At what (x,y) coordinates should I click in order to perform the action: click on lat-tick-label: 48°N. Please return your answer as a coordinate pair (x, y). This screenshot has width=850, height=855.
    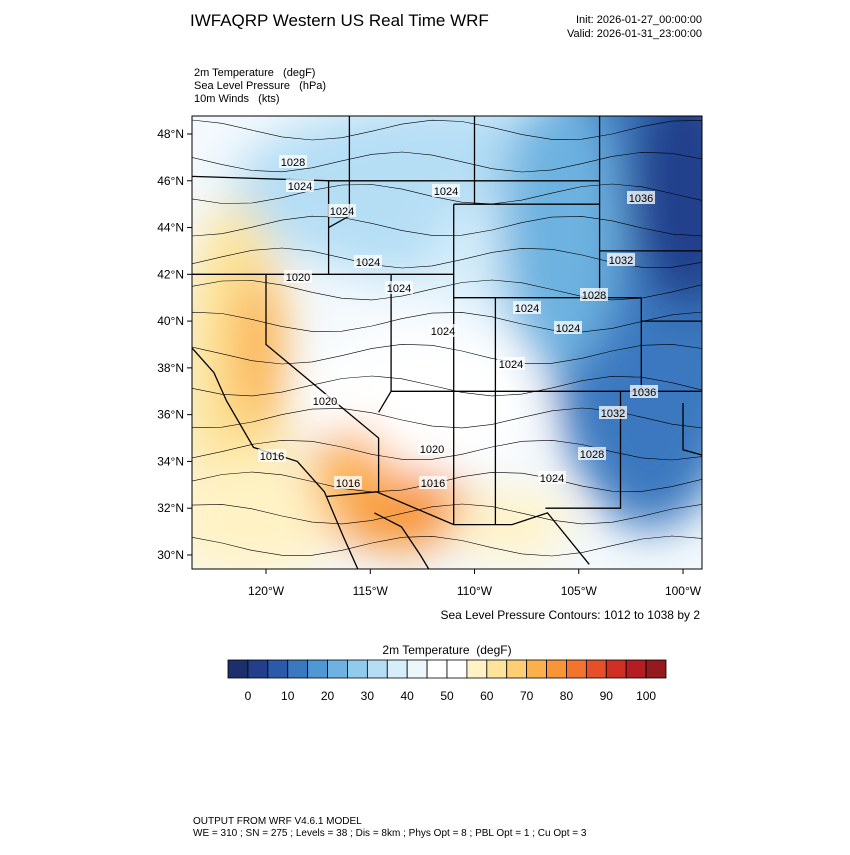
    Looking at the image, I should click on (170, 134).